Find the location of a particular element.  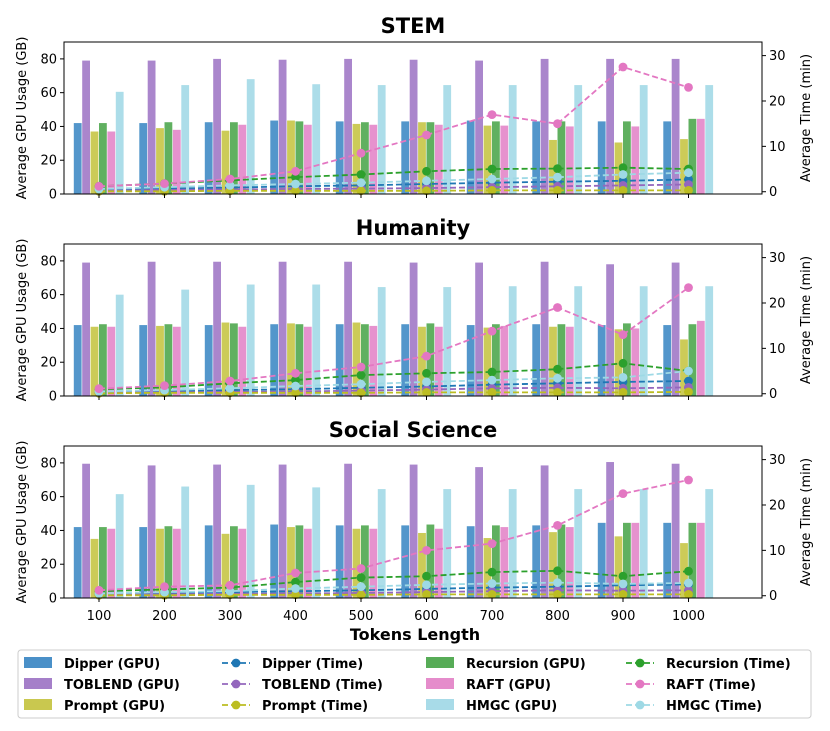

line-hmgc-time is located at coordinates (393, 381).